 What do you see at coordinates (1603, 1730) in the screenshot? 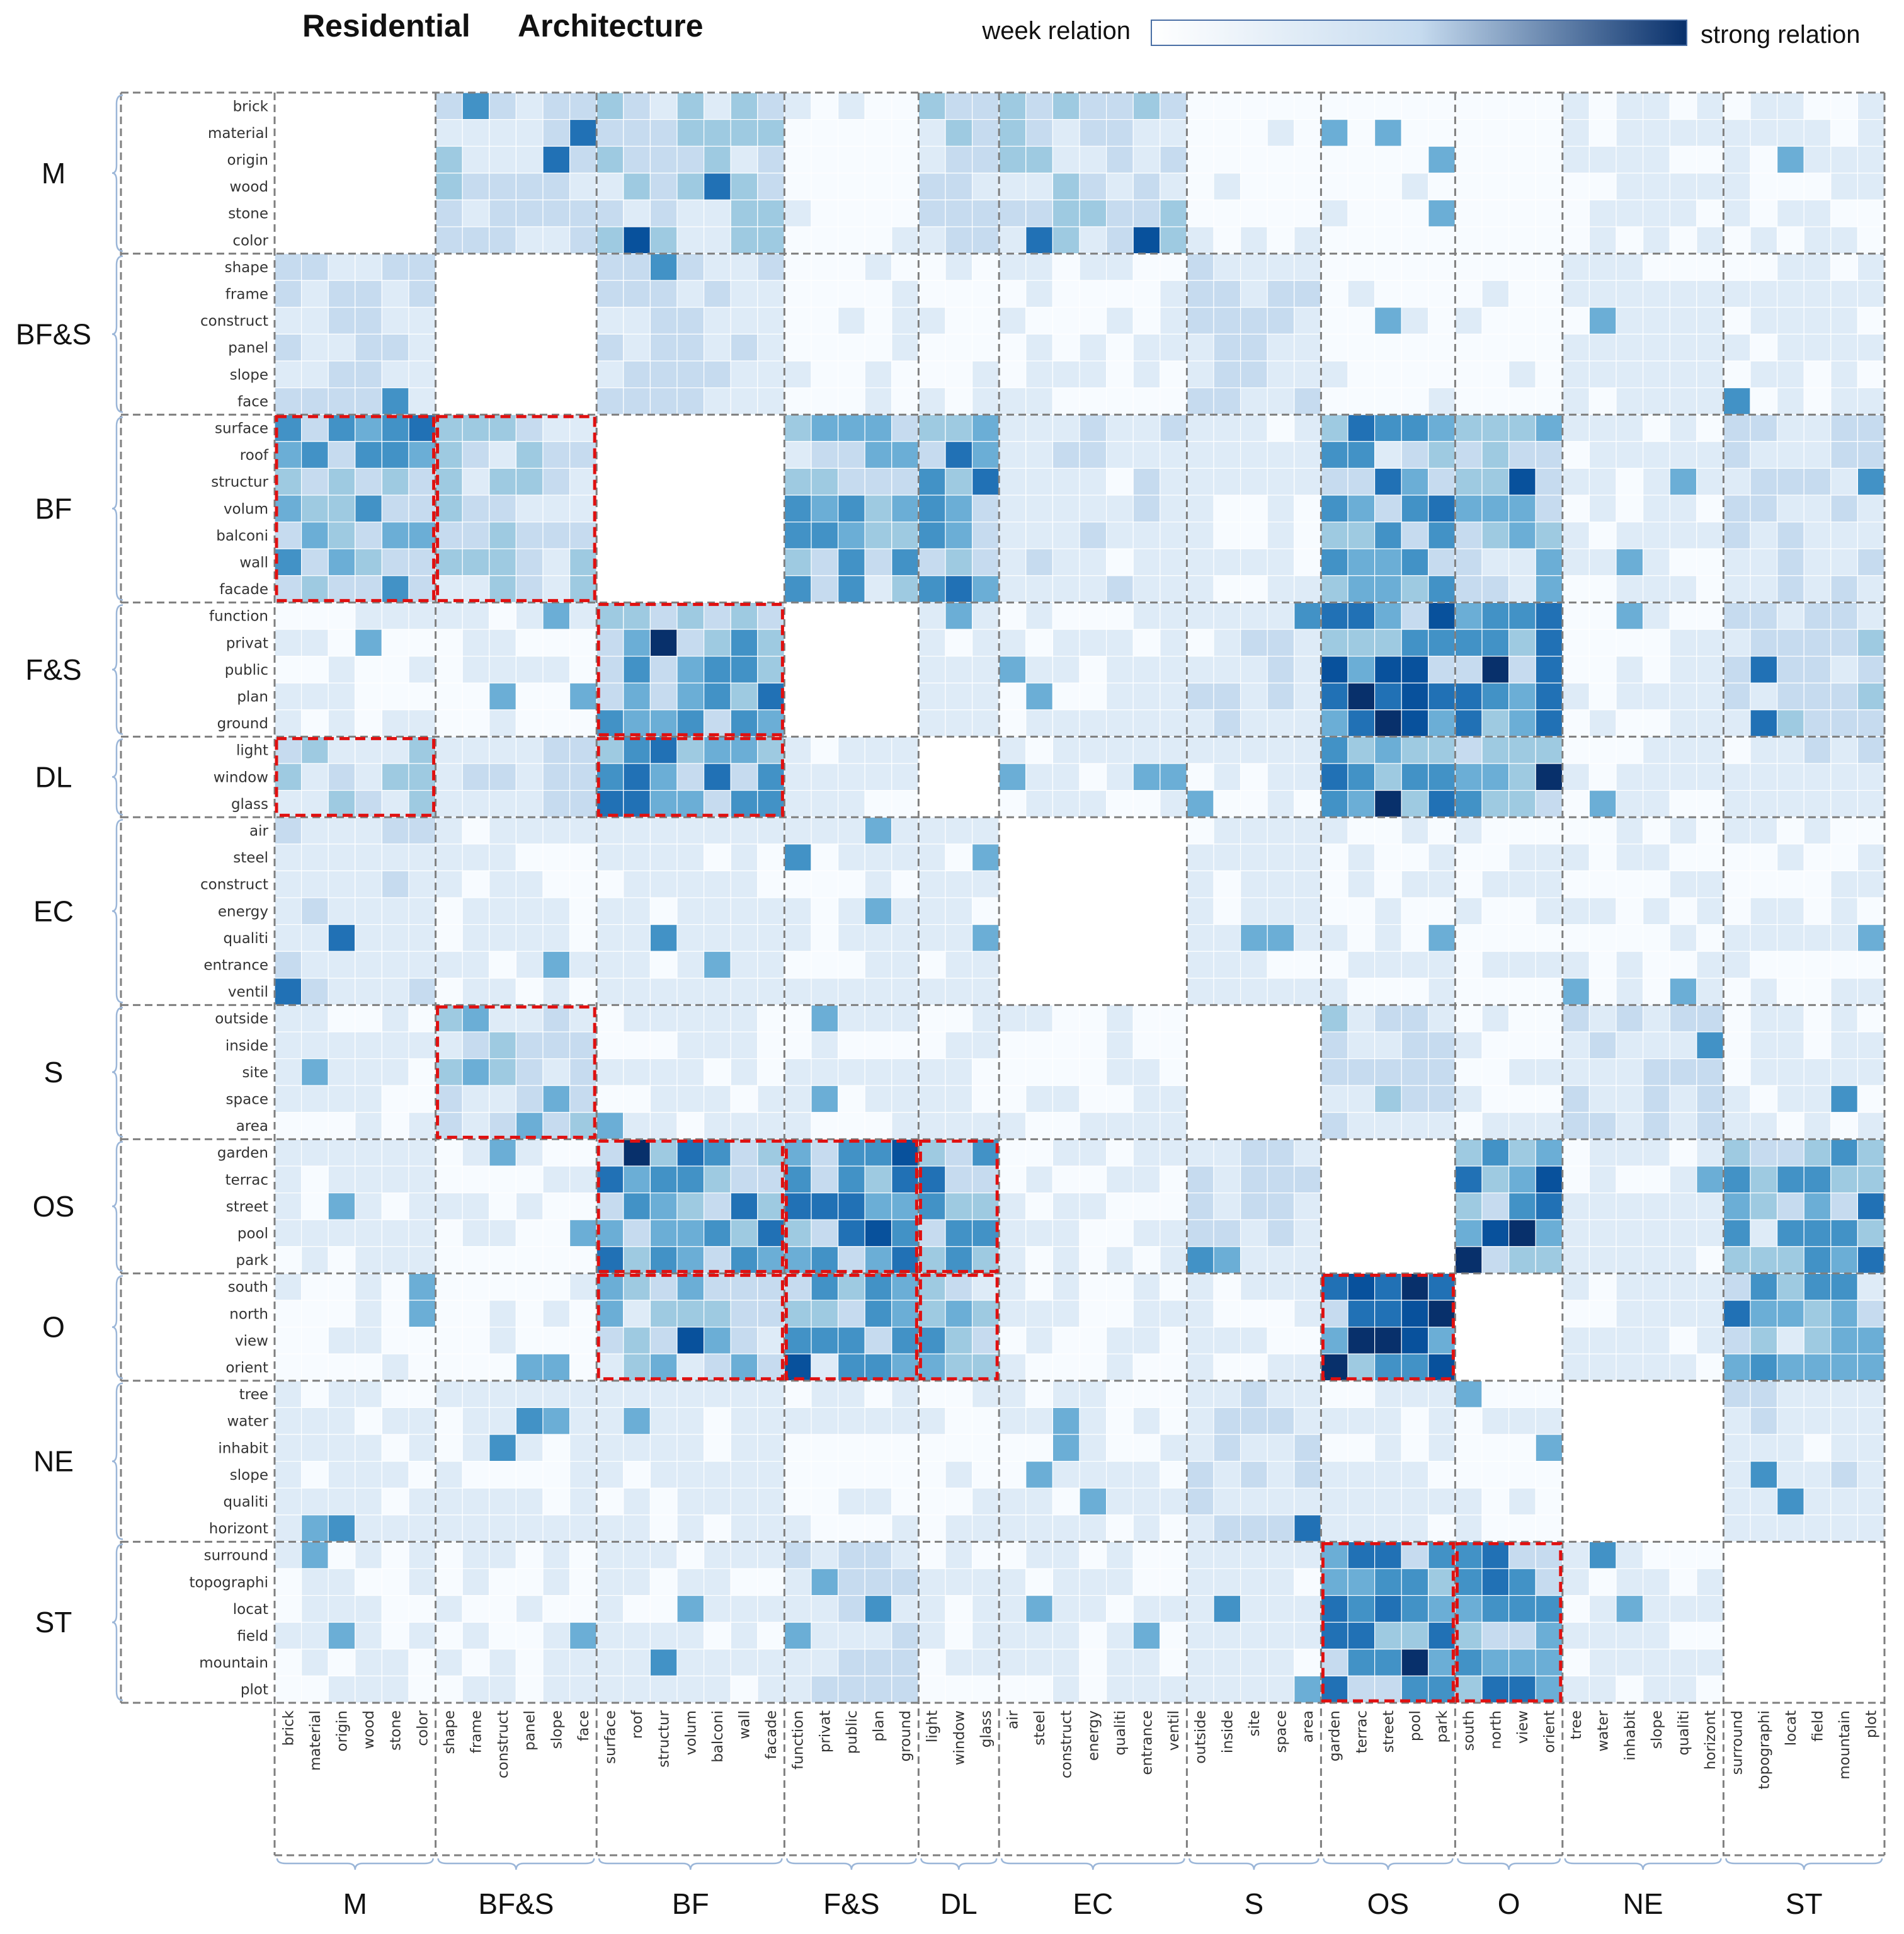
I see `column-label-water: water` at bounding box center [1603, 1730].